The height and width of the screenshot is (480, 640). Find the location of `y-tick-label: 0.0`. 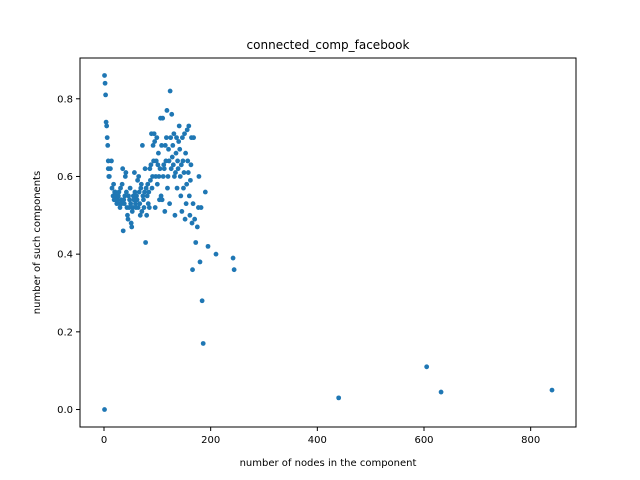

y-tick-label: 0.0 is located at coordinates (65, 410).